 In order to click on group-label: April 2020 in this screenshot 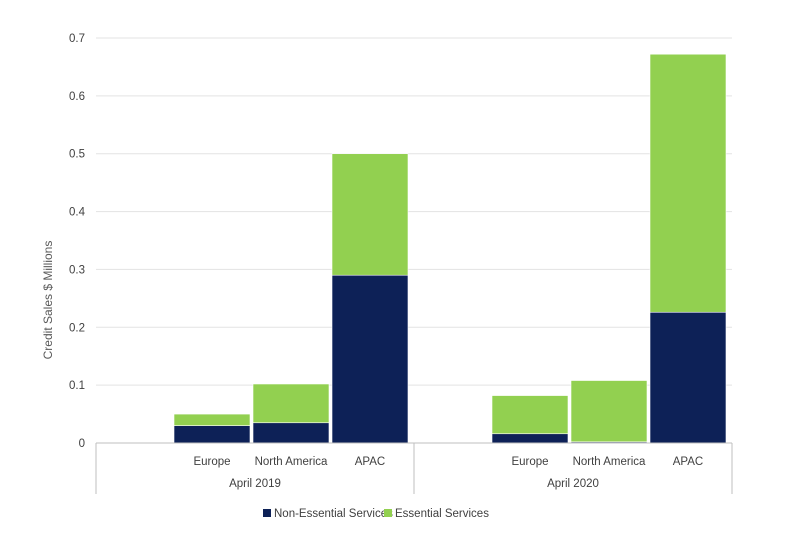, I will do `click(573, 484)`.